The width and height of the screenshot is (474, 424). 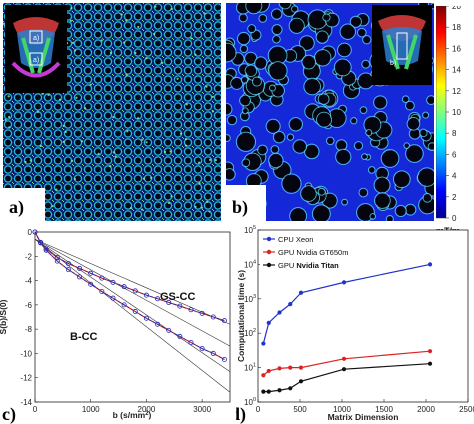 I want to click on ytick-label-d: 10¹, so click(x=250, y=368).